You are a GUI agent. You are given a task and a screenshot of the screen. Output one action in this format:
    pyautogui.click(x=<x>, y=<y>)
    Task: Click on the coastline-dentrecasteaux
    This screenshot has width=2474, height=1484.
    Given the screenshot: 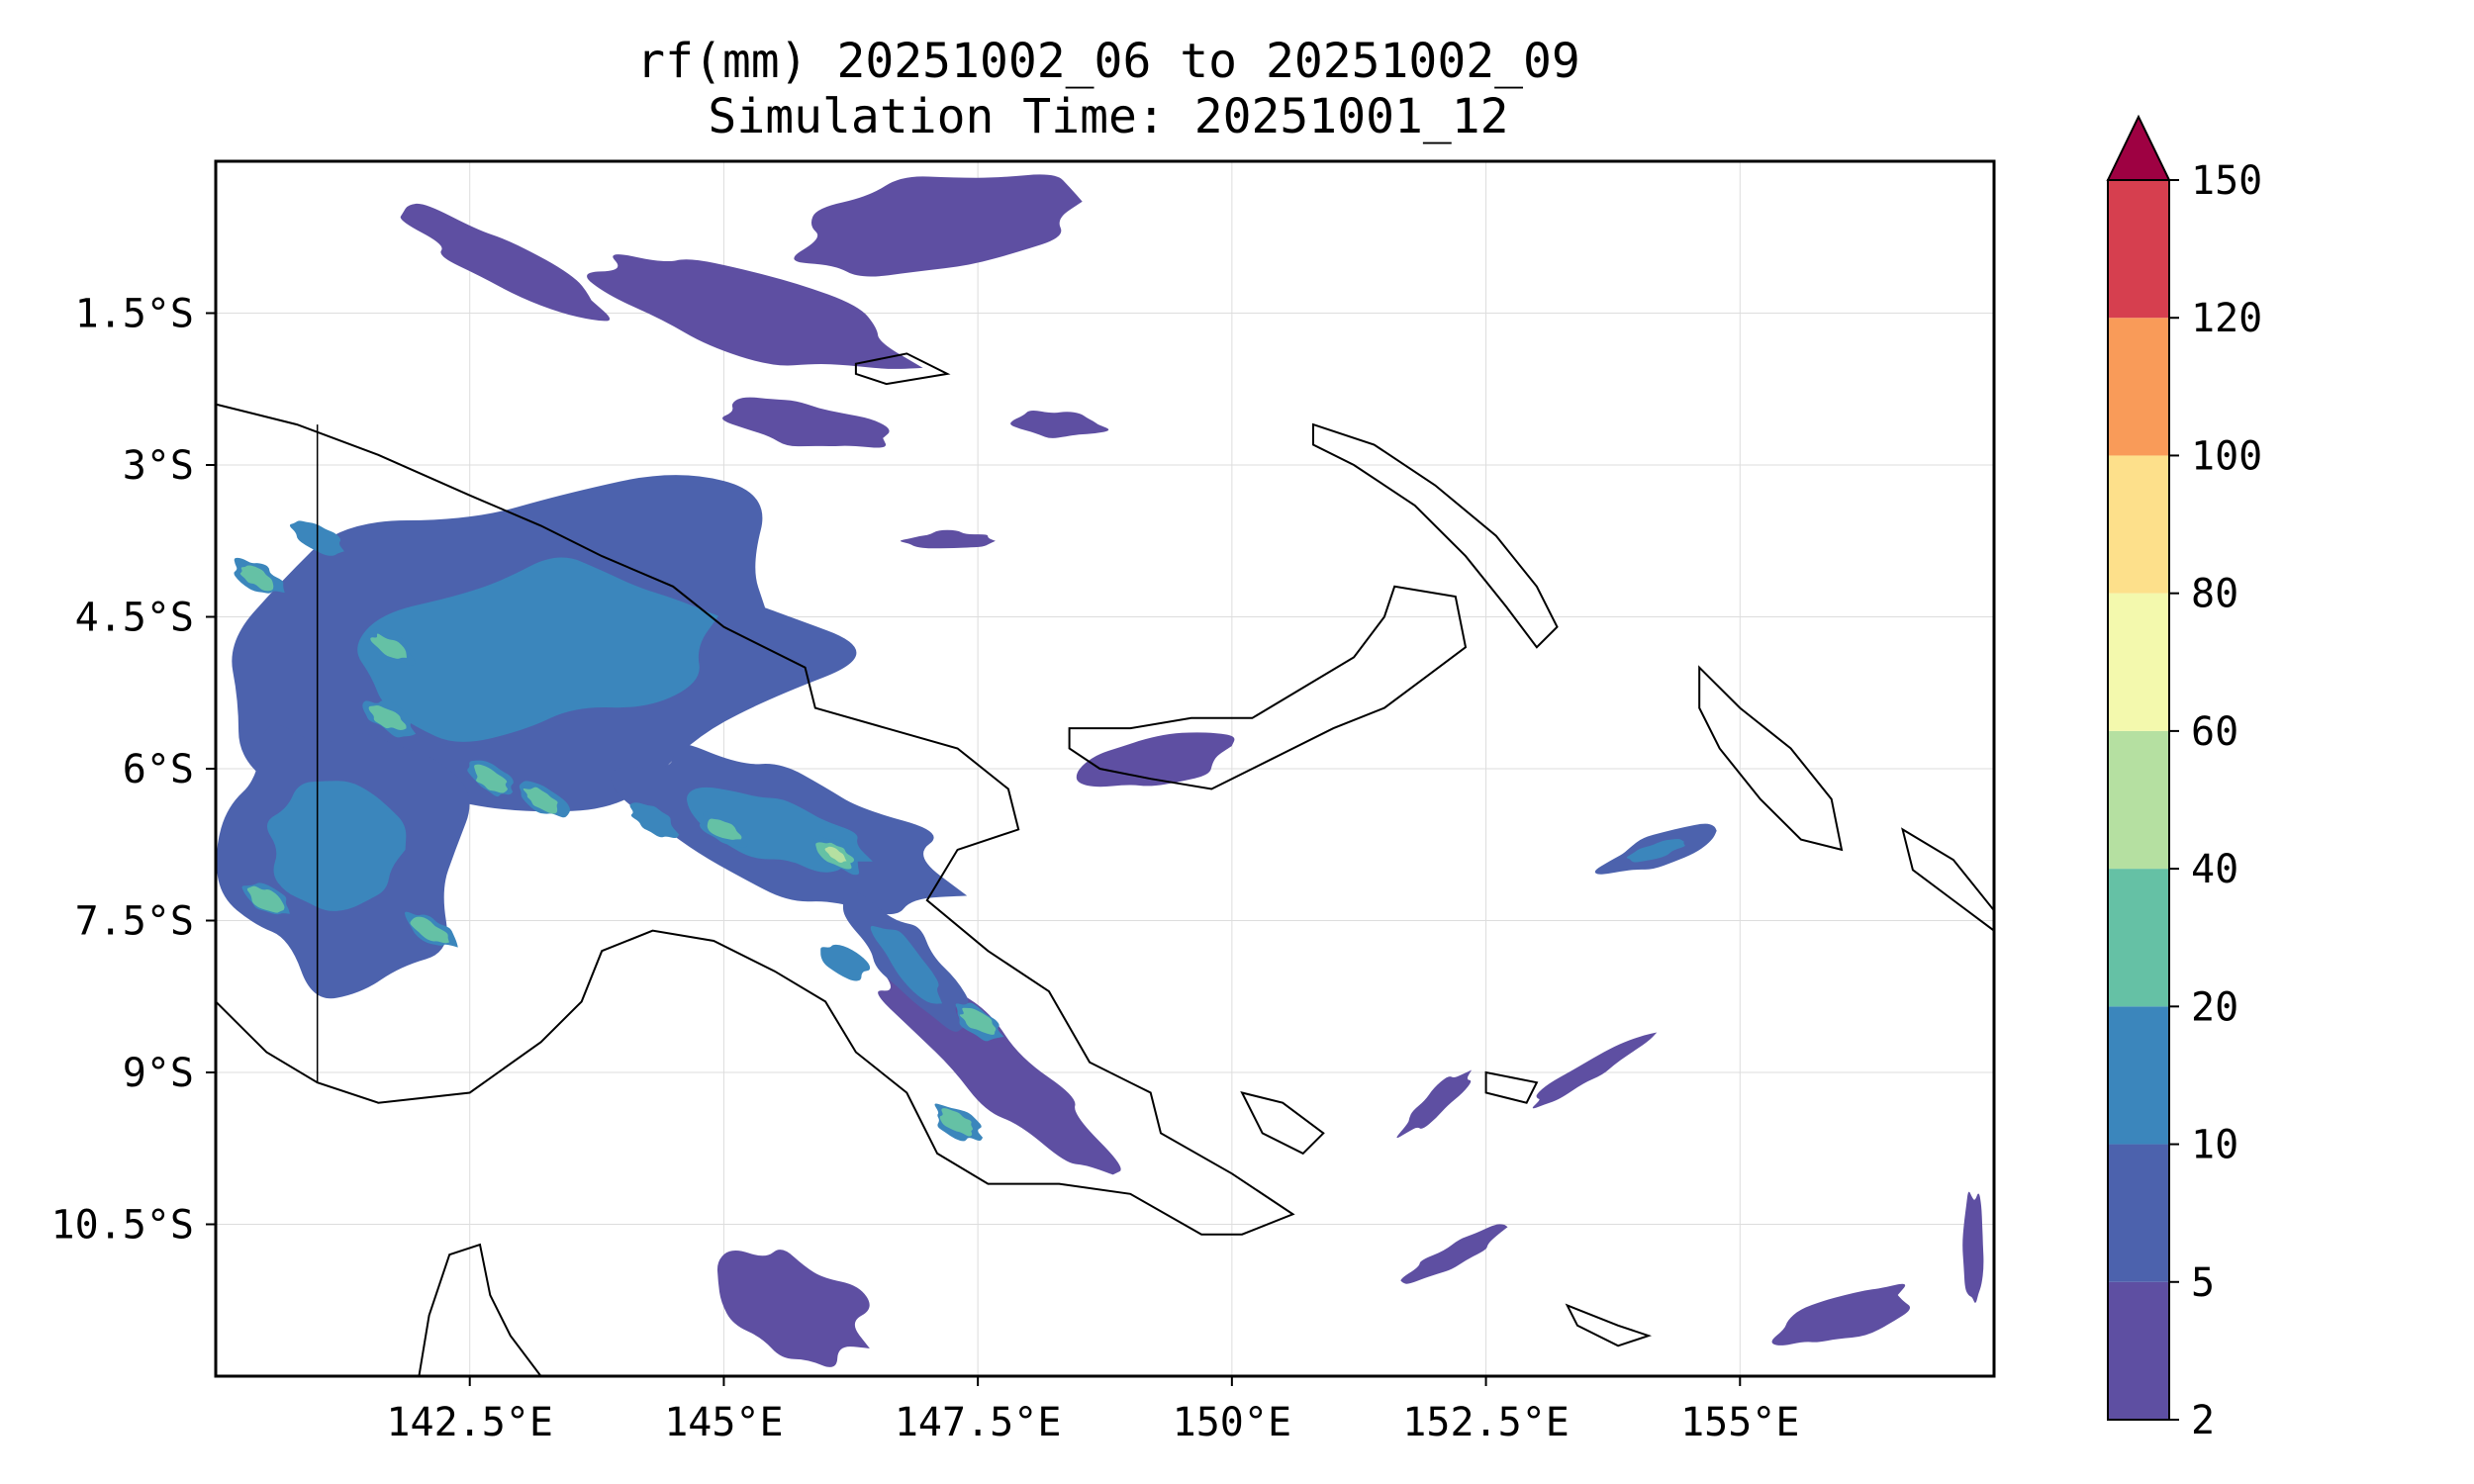 What is the action you would take?
    pyautogui.click(x=1282, y=1123)
    